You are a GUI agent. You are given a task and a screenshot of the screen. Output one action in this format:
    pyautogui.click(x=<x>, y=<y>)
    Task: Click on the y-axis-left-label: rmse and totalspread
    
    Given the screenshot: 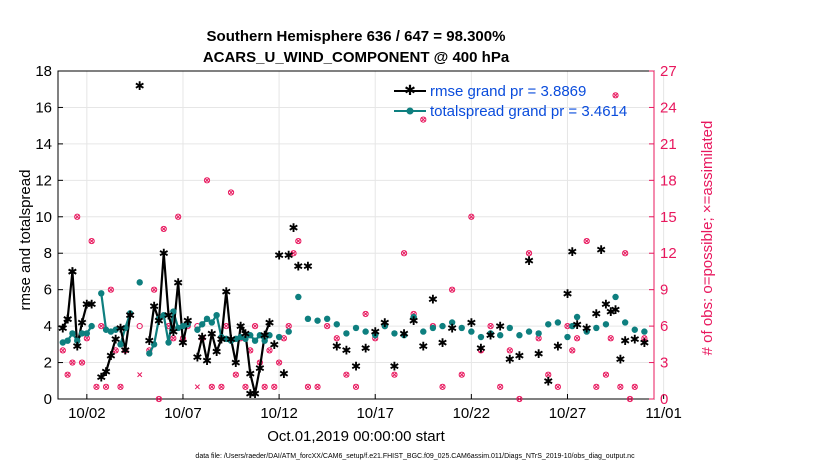 What is the action you would take?
    pyautogui.click(x=25, y=240)
    